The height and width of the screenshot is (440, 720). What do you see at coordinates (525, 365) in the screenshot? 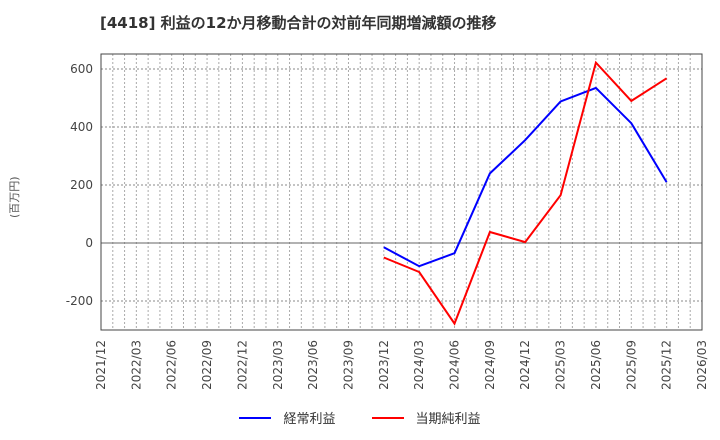
I see `x-tick-label: 2024/12` at bounding box center [525, 365].